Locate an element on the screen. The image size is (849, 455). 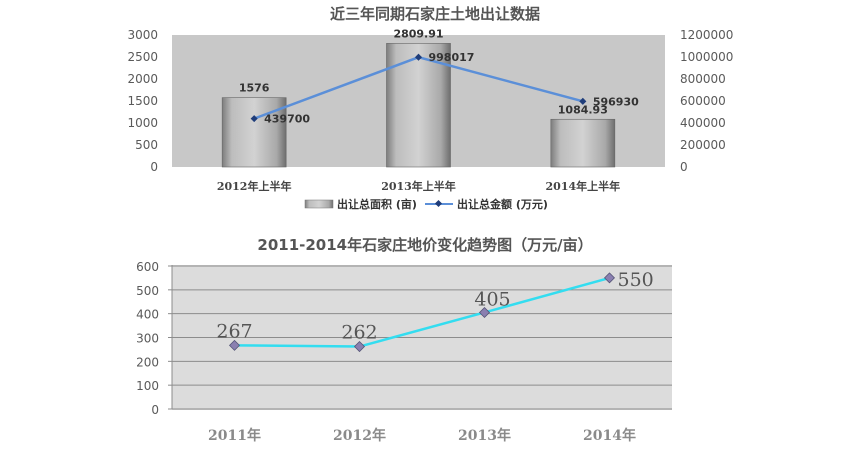
chart-2-tick-label: 0 is located at coordinates (155, 410).